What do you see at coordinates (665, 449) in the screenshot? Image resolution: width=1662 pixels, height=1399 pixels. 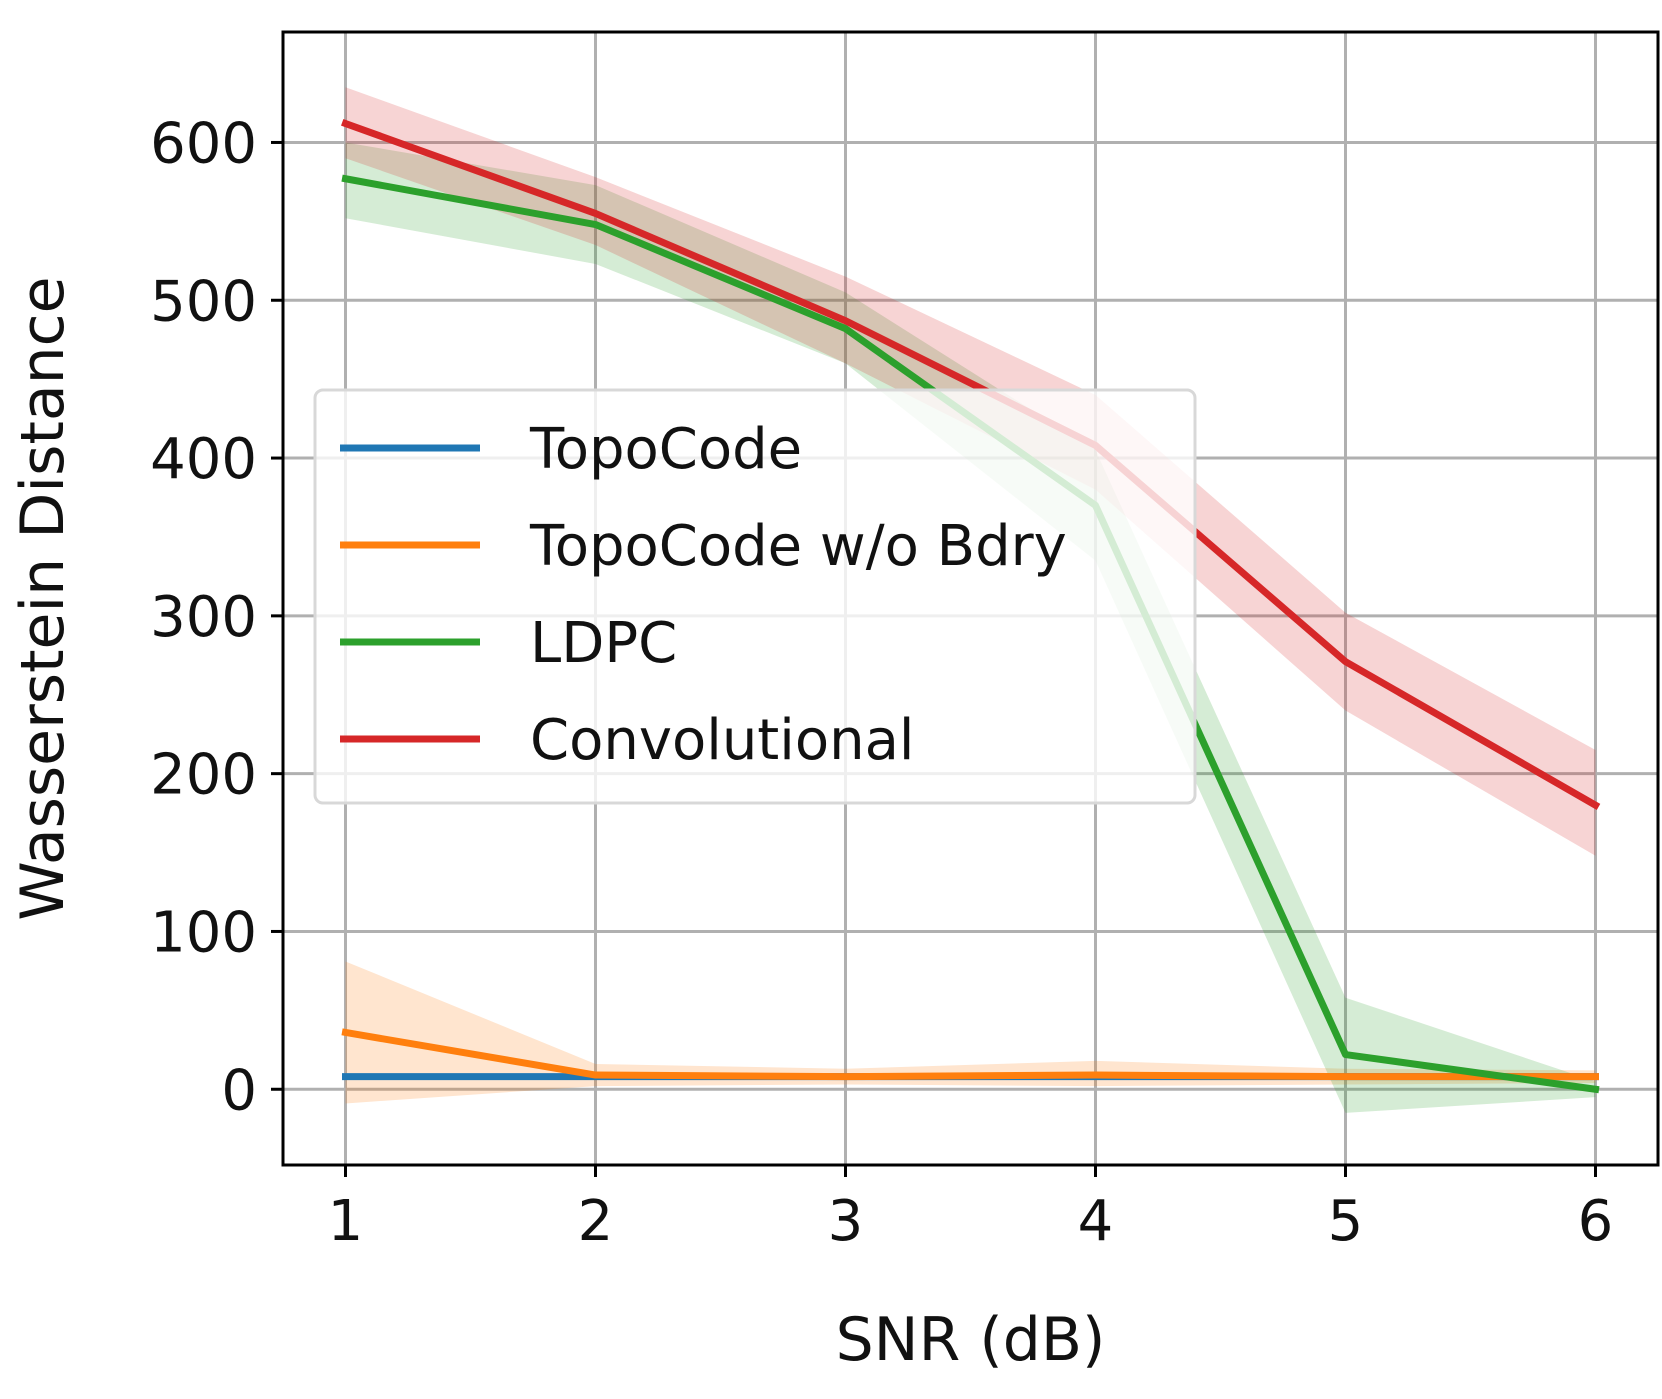 I see `legend-label-topocode: TopoCode` at bounding box center [665, 449].